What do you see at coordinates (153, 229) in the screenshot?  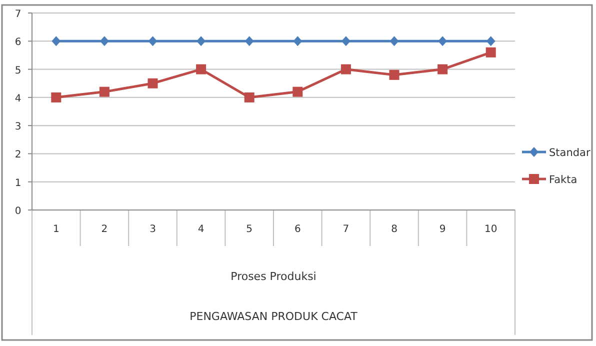 I see `x-tick-label: 3` at bounding box center [153, 229].